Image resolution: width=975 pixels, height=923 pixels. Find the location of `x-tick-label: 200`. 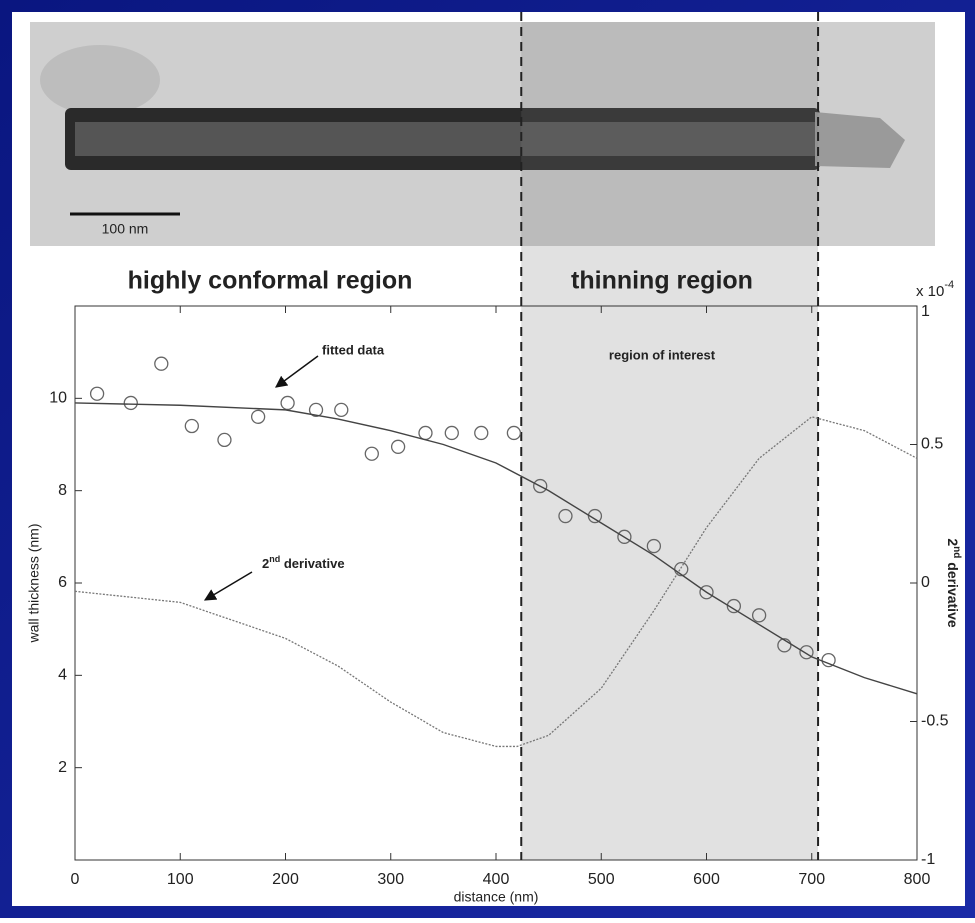

x-tick-label: 200 is located at coordinates (285, 879).